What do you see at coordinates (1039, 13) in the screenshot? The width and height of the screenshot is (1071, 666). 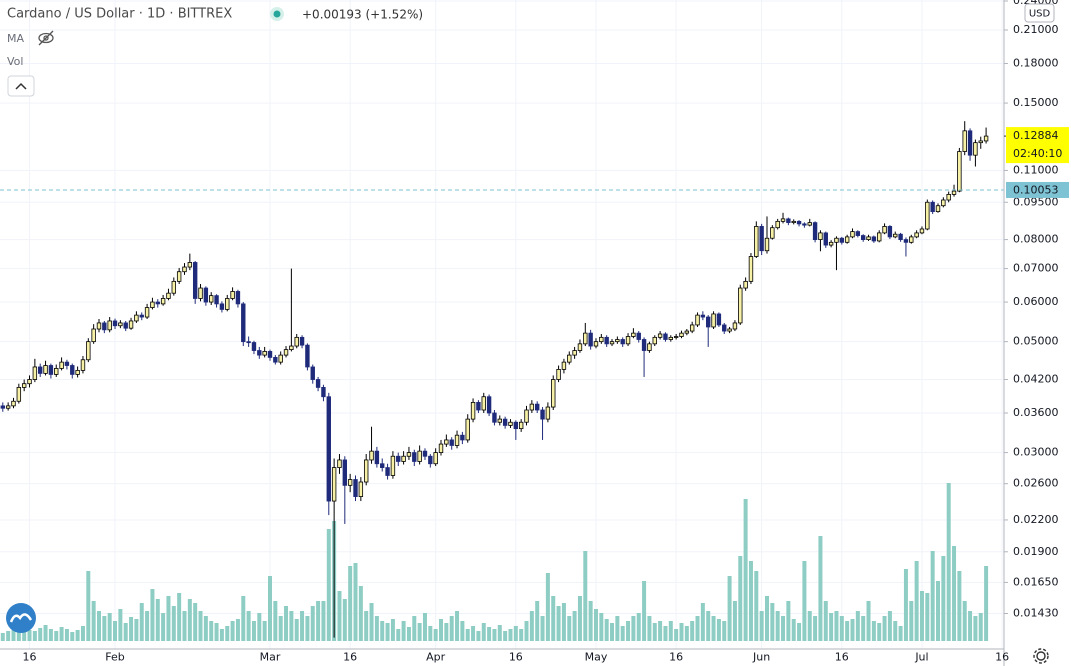 I see `currency-box: USD` at bounding box center [1039, 13].